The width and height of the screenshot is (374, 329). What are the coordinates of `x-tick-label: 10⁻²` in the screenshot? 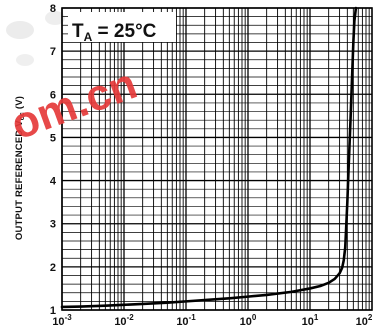 It's located at (124, 320).